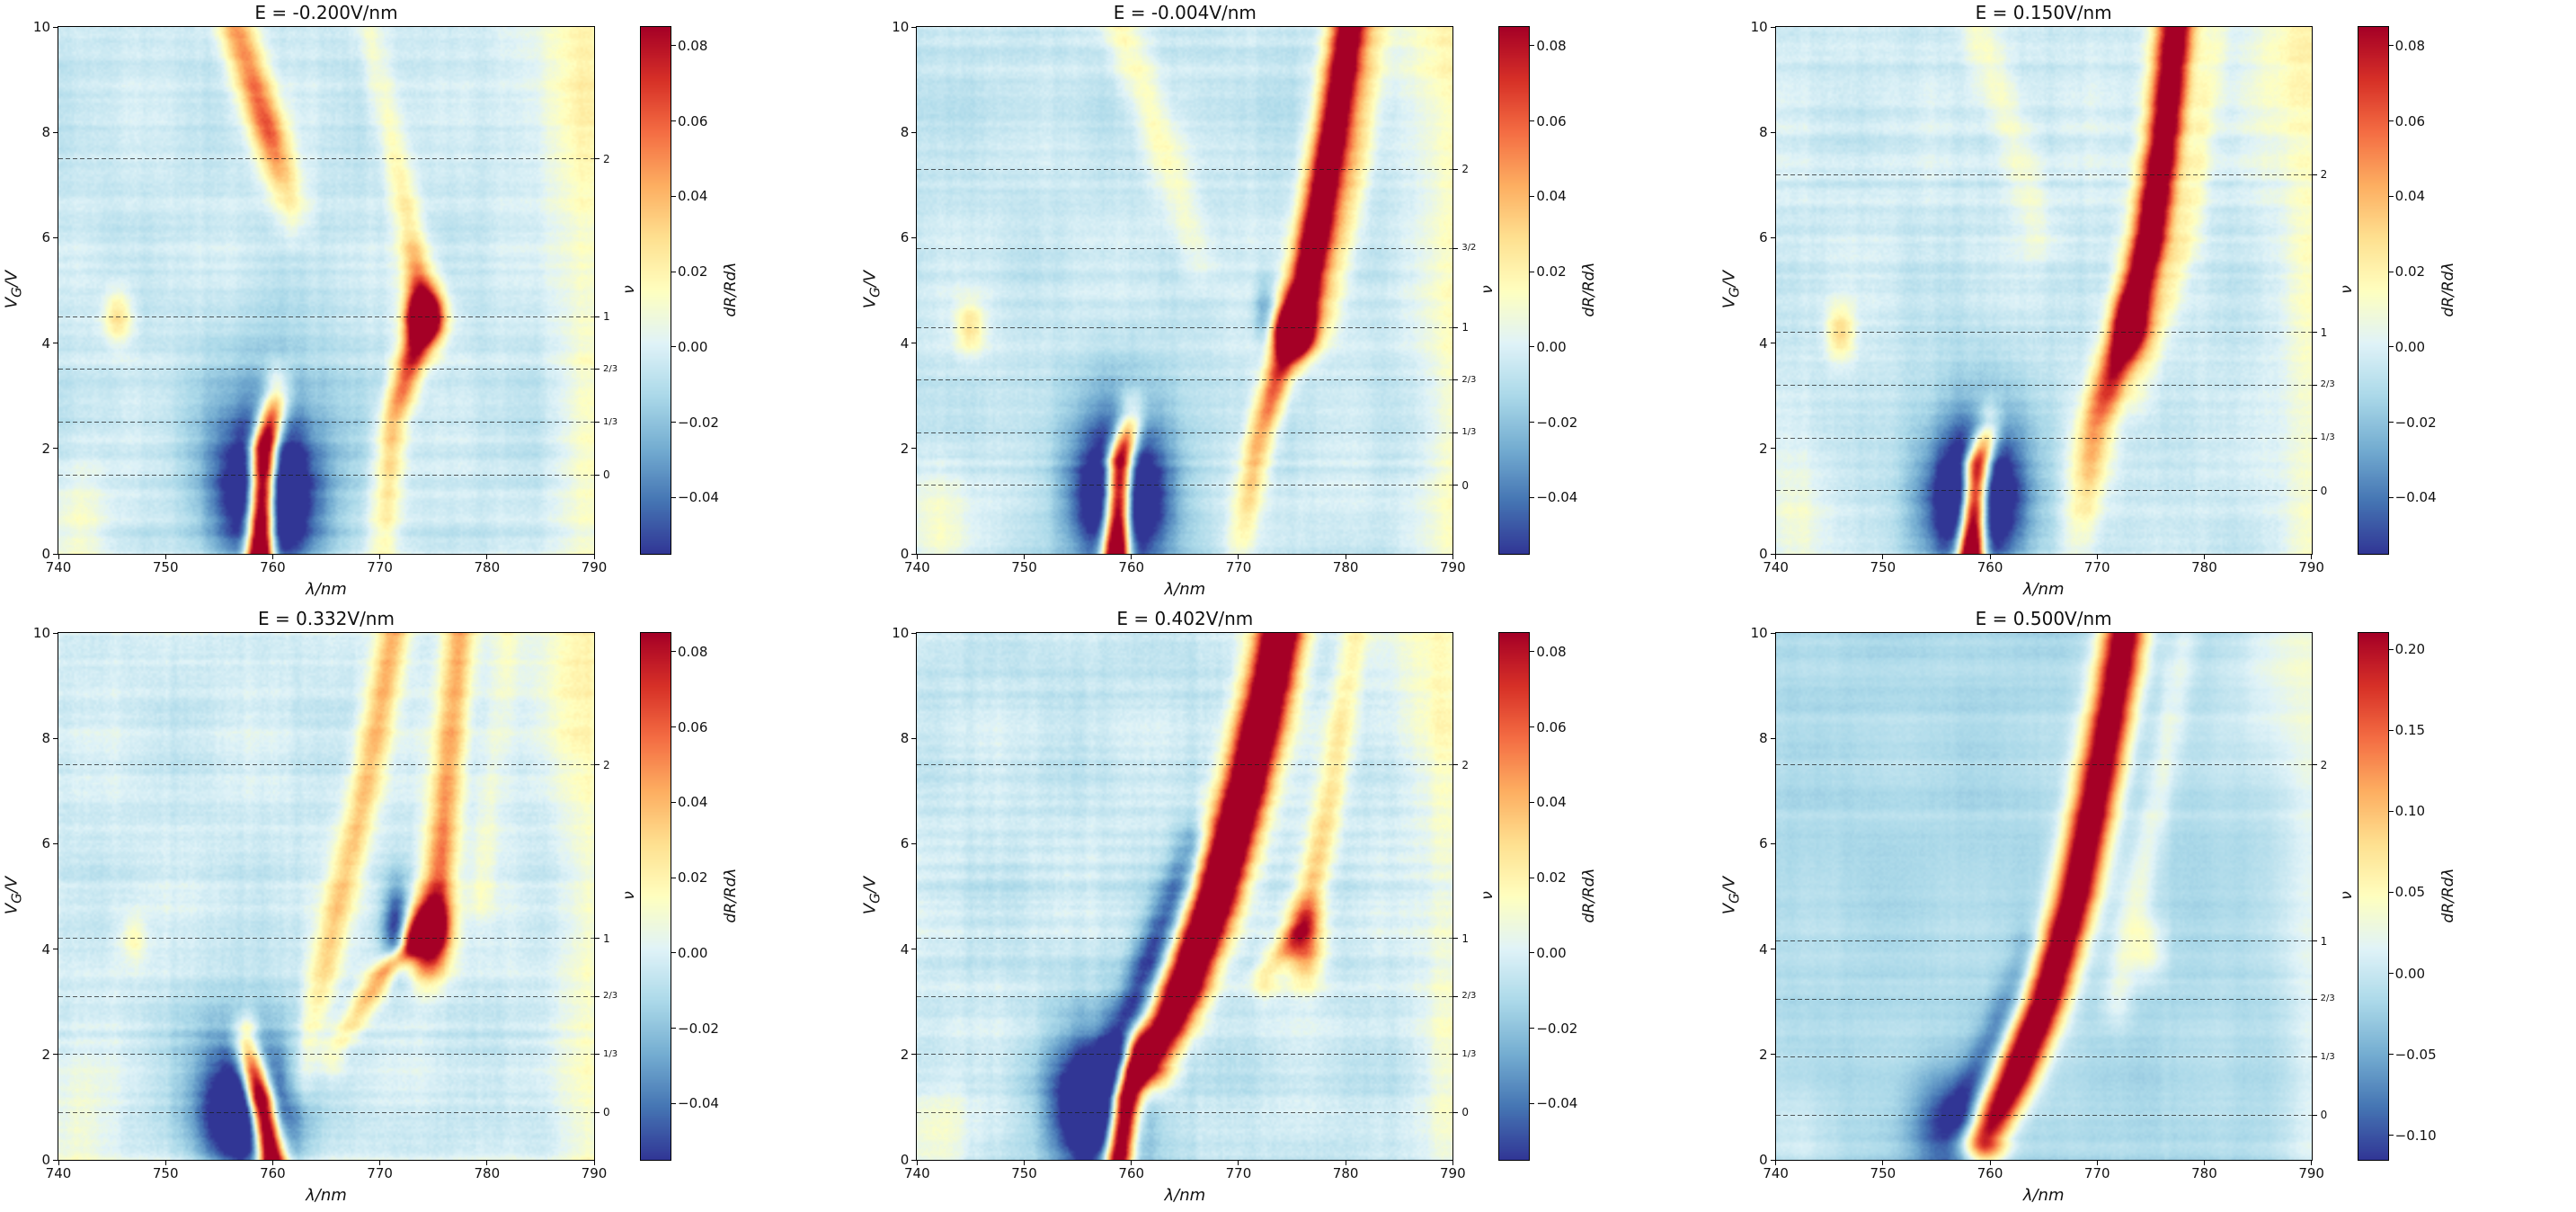  What do you see at coordinates (629, 289) in the screenshot?
I see `nu-axis-label: ν` at bounding box center [629, 289].